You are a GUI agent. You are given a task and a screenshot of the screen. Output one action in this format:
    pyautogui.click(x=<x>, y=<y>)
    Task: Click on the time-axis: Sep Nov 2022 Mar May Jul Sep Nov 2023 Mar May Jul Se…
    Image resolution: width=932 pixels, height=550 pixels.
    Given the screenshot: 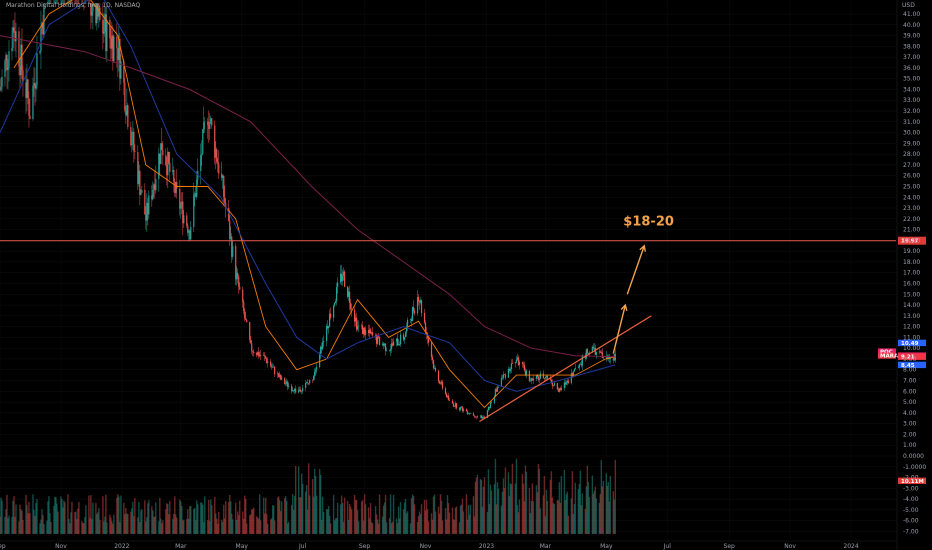 What is the action you would take?
    pyautogui.click(x=448, y=545)
    